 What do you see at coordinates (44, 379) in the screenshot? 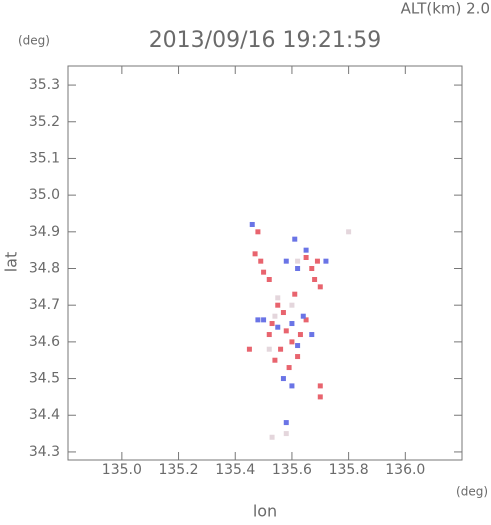
I see `y-tick-label: 34.5` at bounding box center [44, 379].